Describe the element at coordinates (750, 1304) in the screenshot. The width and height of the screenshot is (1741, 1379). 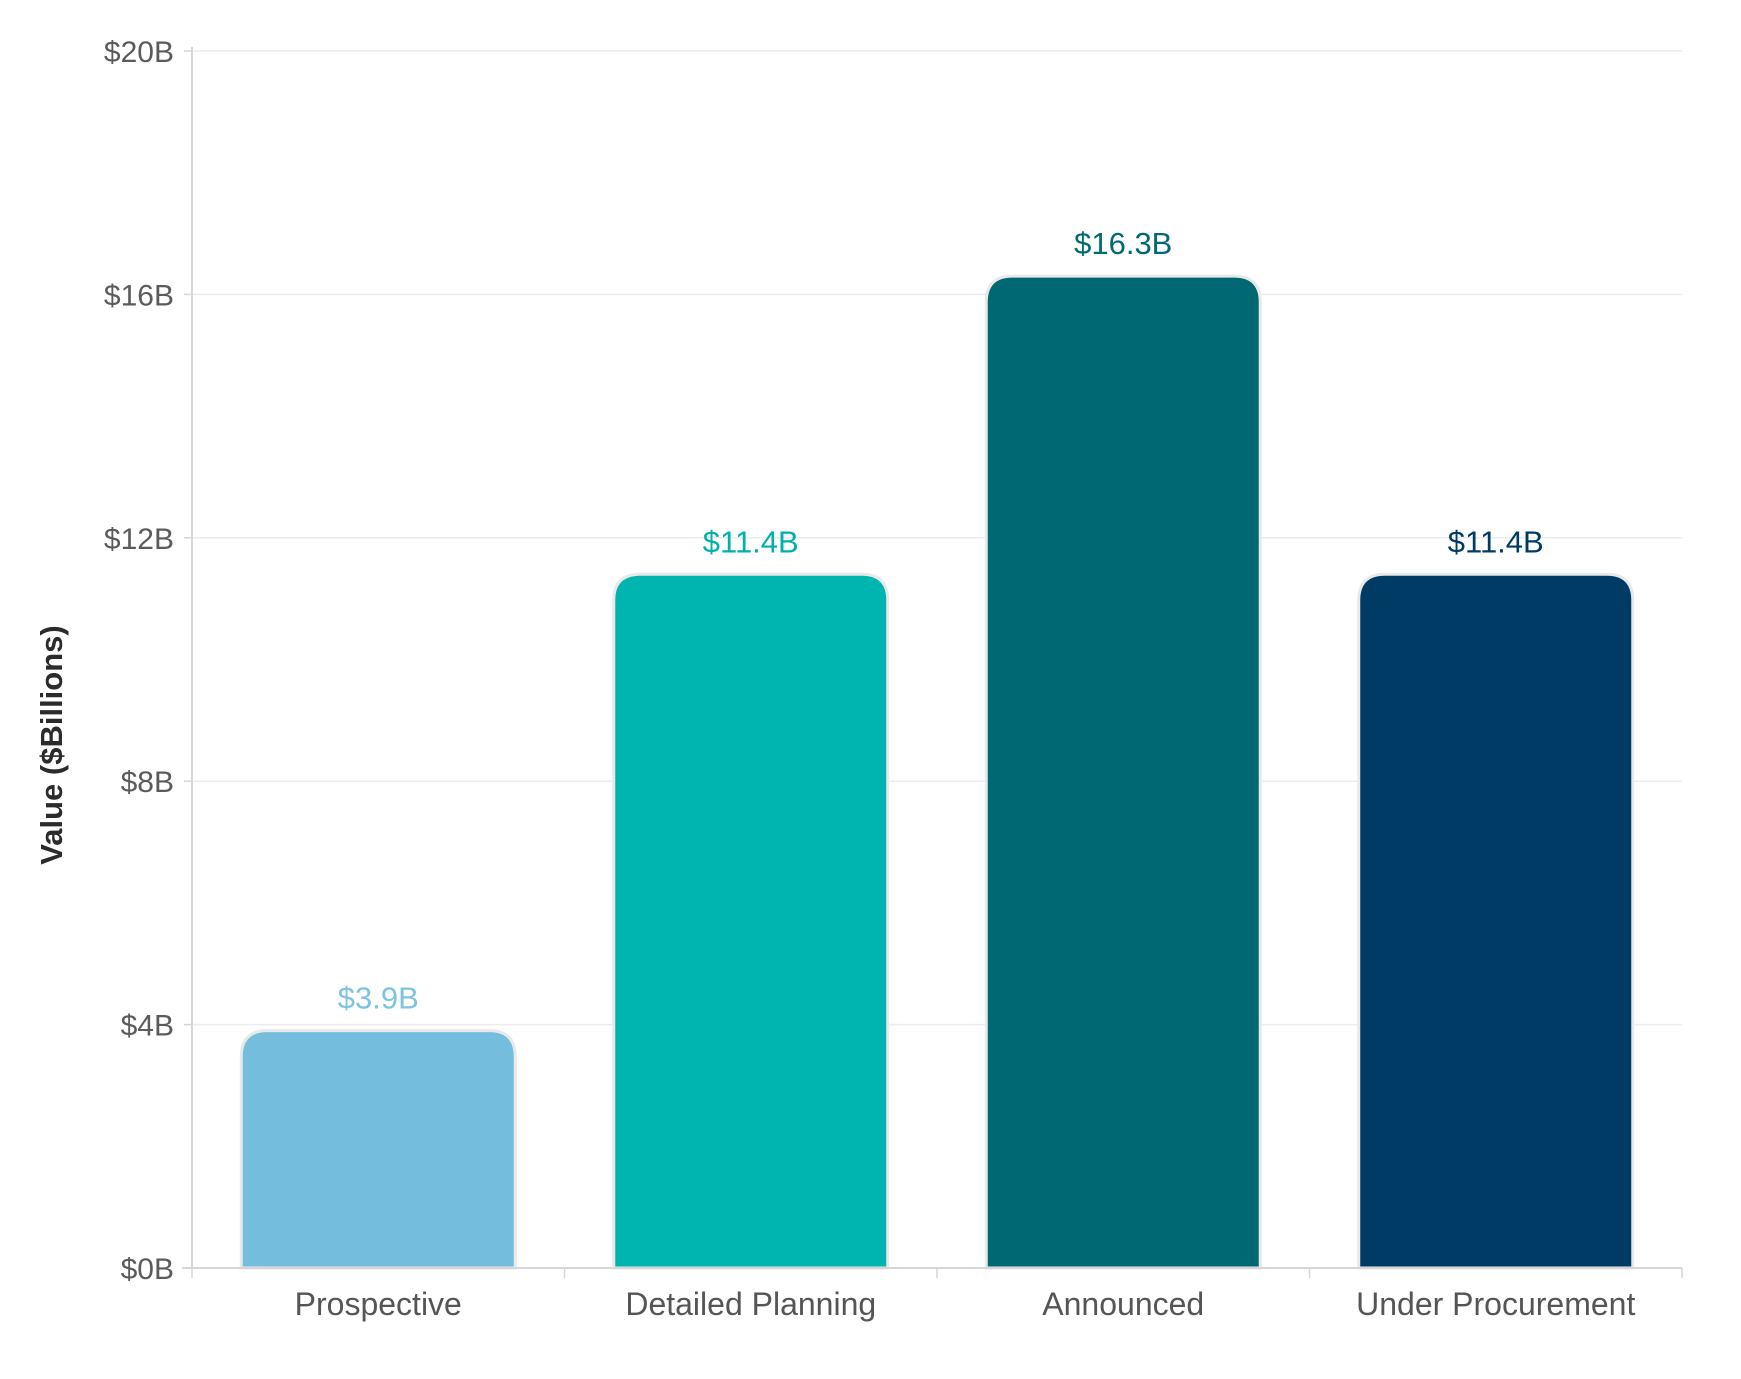
I see `x-tick-label: Detailed Planning` at that location.